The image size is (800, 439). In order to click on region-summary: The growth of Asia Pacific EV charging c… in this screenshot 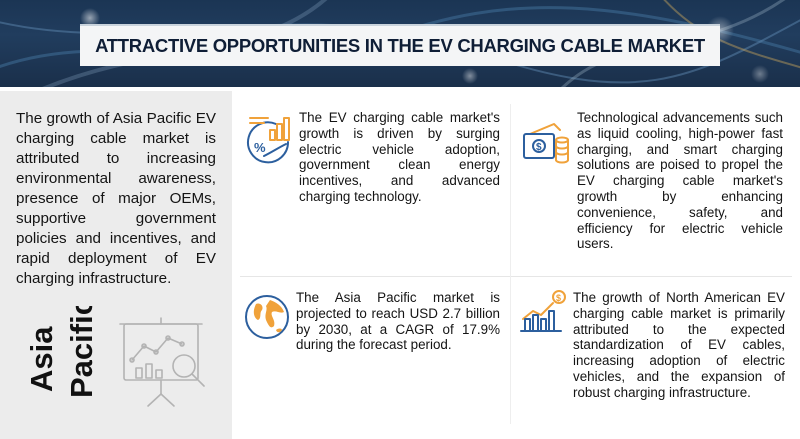, I will do `click(116, 198)`.